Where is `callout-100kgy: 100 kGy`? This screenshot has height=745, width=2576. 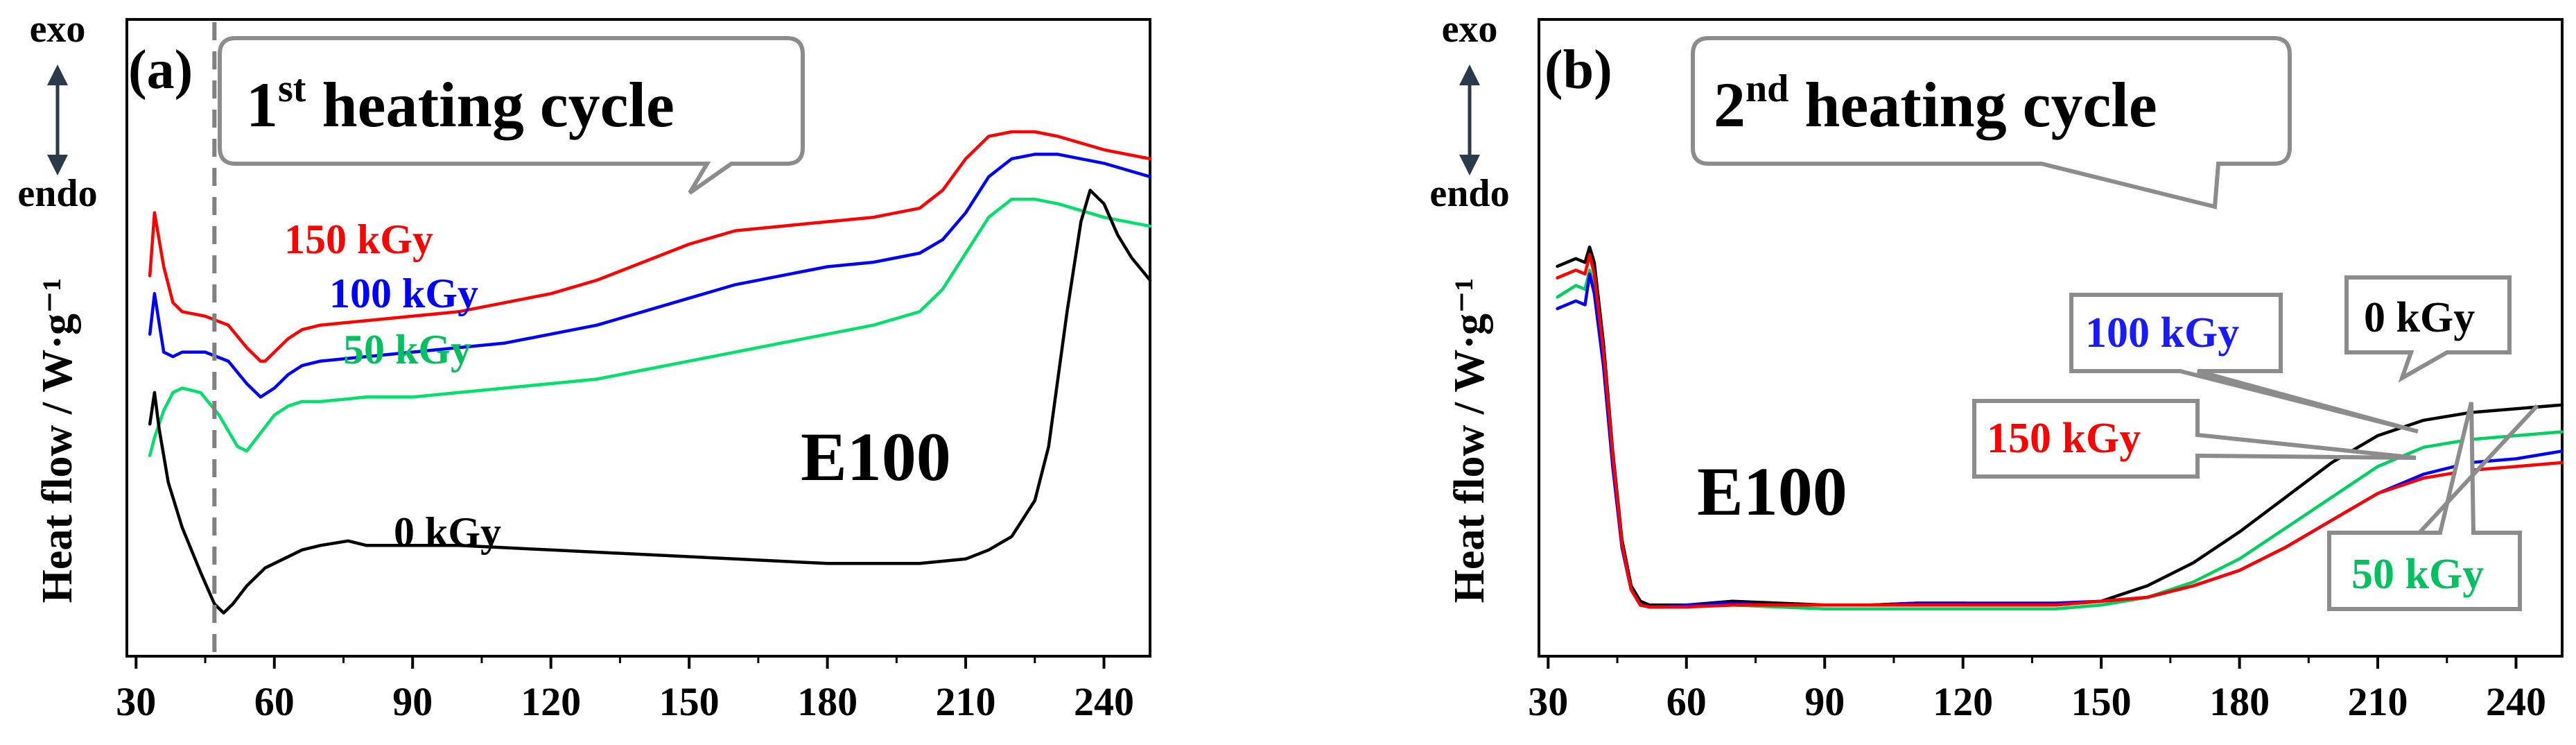
callout-100kgy: 100 kGy is located at coordinates (2244, 363).